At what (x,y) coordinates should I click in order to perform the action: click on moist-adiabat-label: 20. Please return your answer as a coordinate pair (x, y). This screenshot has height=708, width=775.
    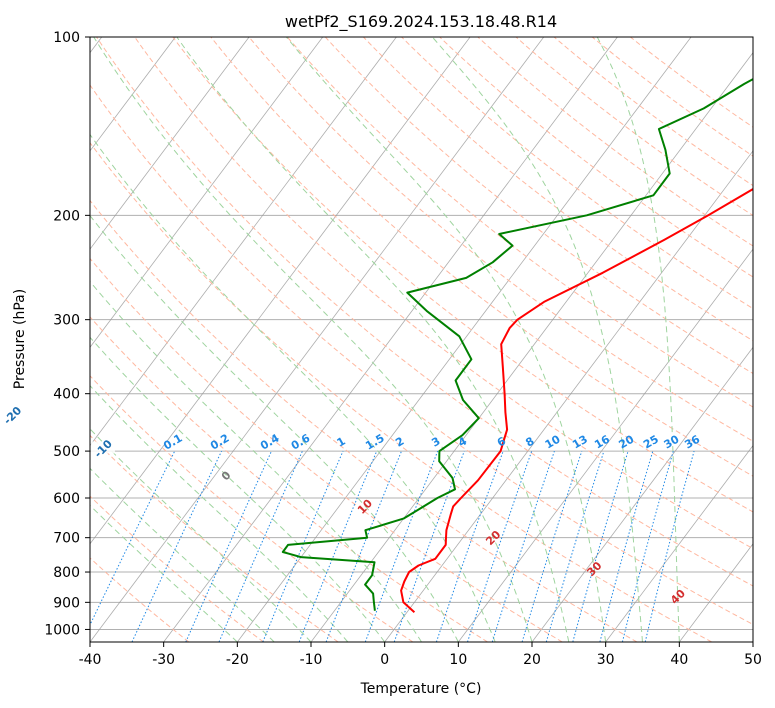
    Looking at the image, I should click on (493, 538).